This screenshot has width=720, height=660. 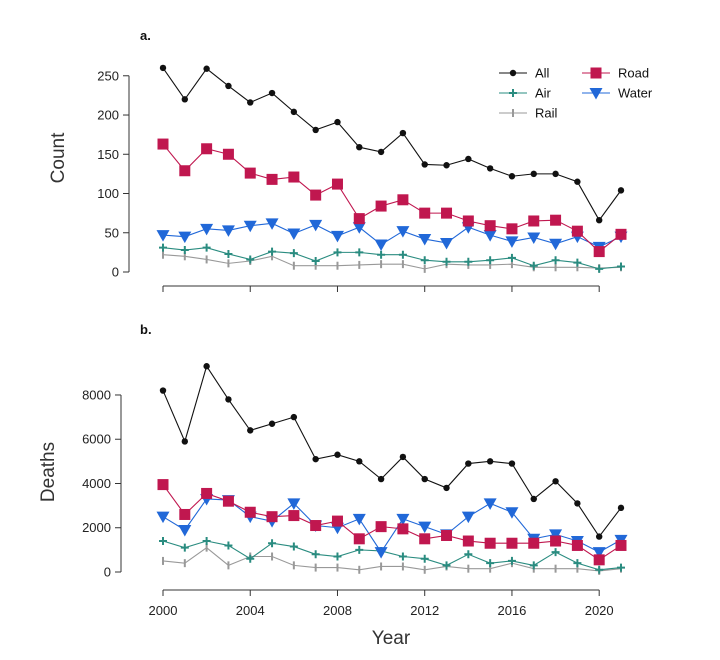 I want to click on panel-b-ylabel: Deaths, so click(x=48, y=472).